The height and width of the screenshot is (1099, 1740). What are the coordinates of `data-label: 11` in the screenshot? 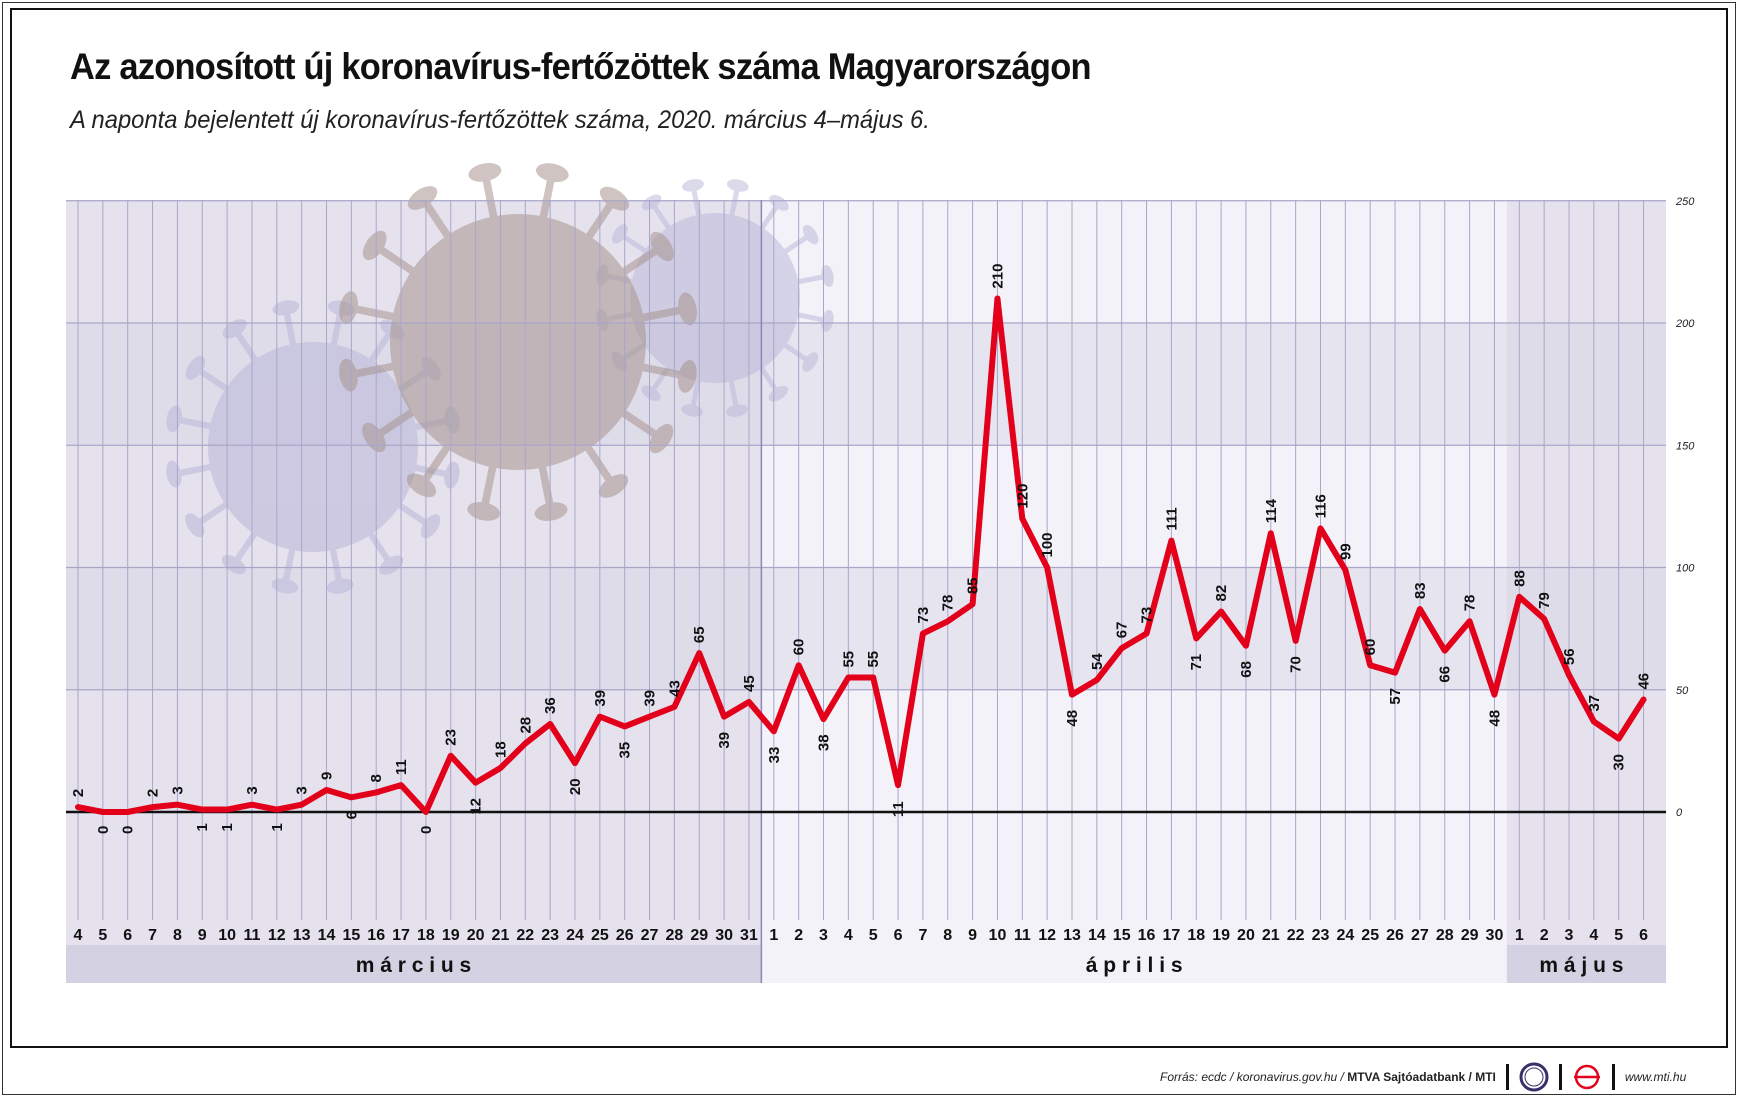 It's located at (401, 767).